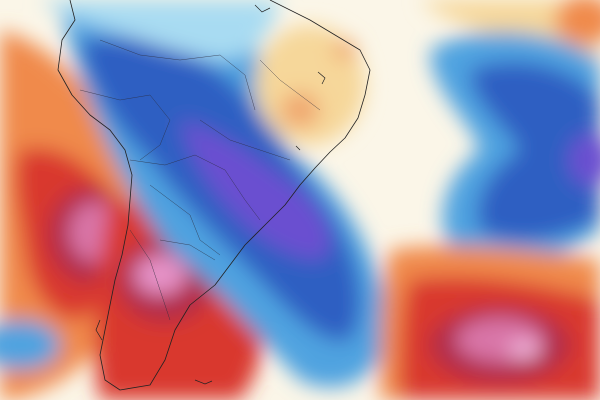 The width and height of the screenshot is (600, 400). I want to click on peak-anomaly-south-atlantic-core, so click(525, 350).